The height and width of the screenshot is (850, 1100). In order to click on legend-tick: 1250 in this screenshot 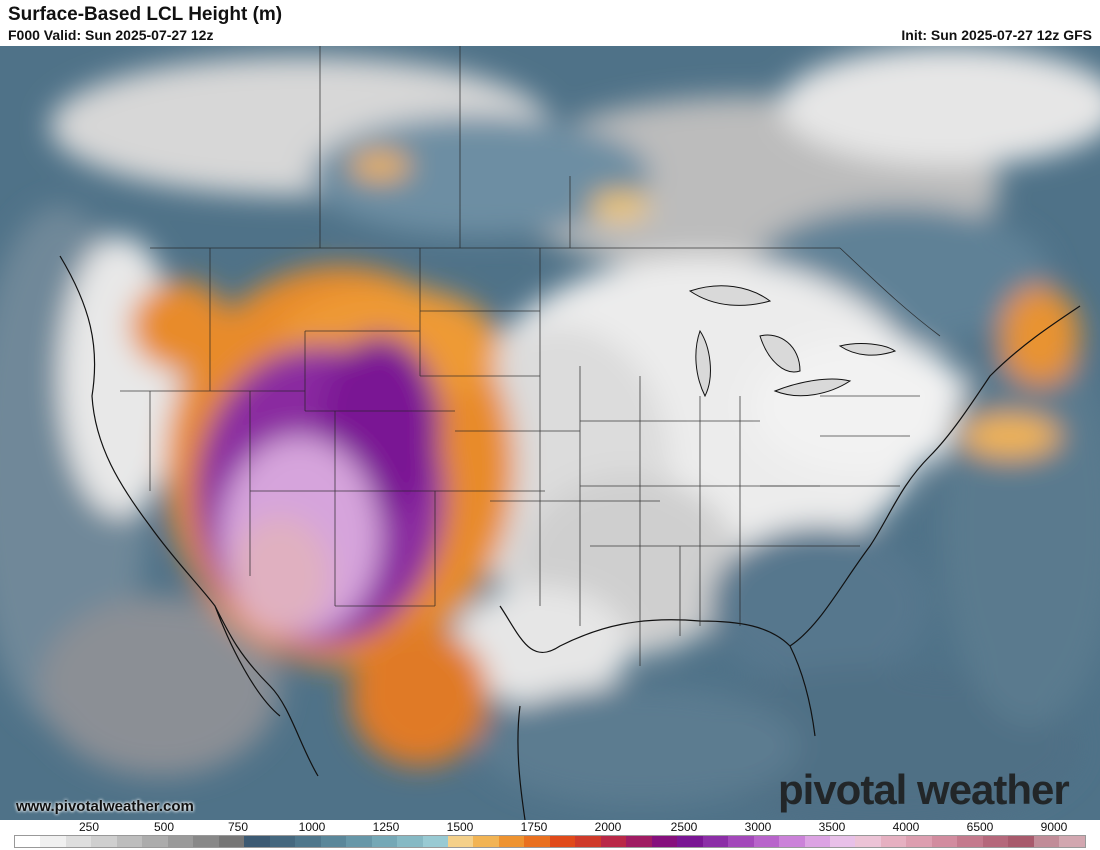, I will do `click(386, 827)`.